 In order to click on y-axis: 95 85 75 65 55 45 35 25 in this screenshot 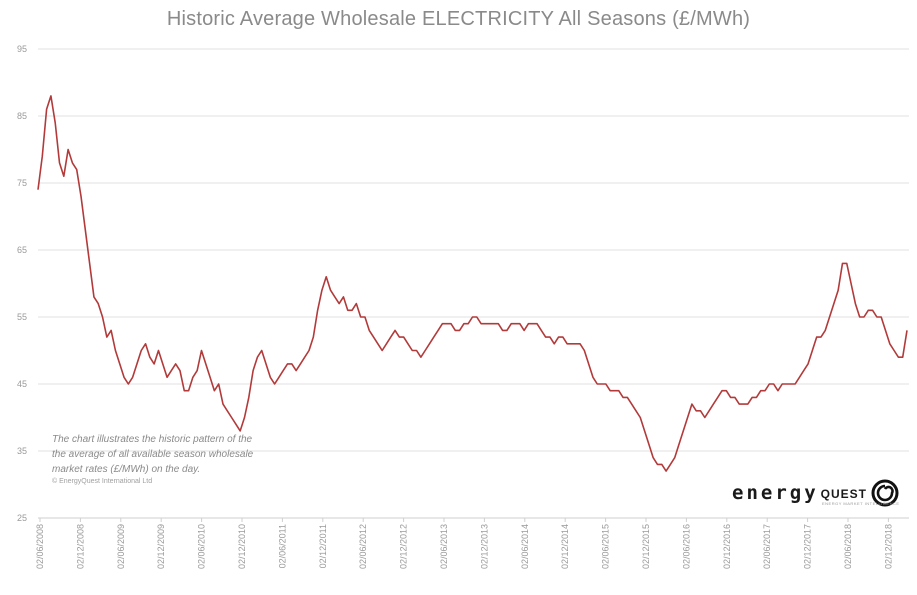, I will do `click(22, 283)`.